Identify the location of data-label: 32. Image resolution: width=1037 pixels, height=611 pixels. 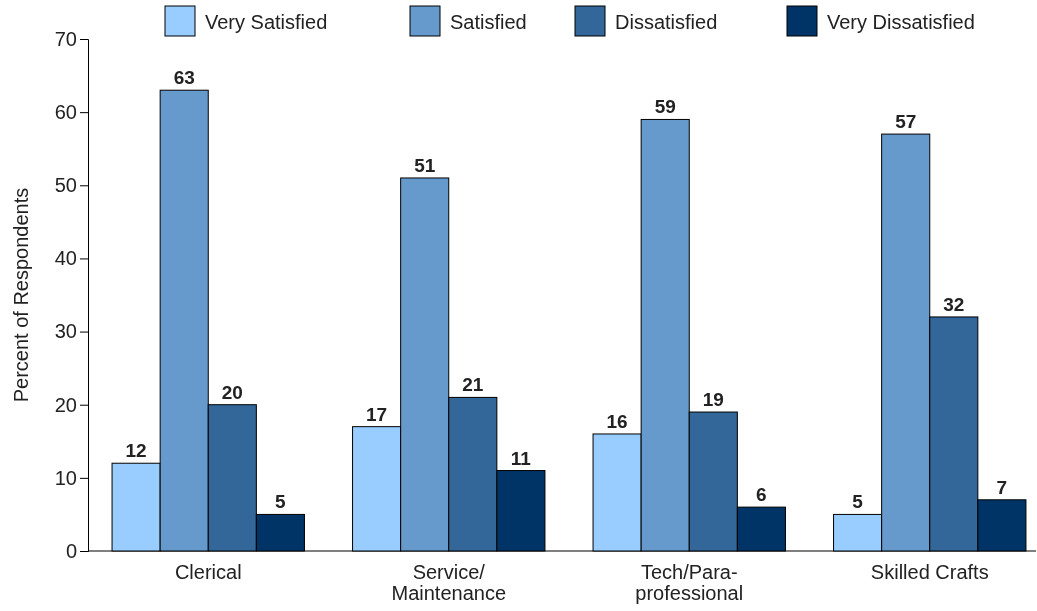
(954, 304).